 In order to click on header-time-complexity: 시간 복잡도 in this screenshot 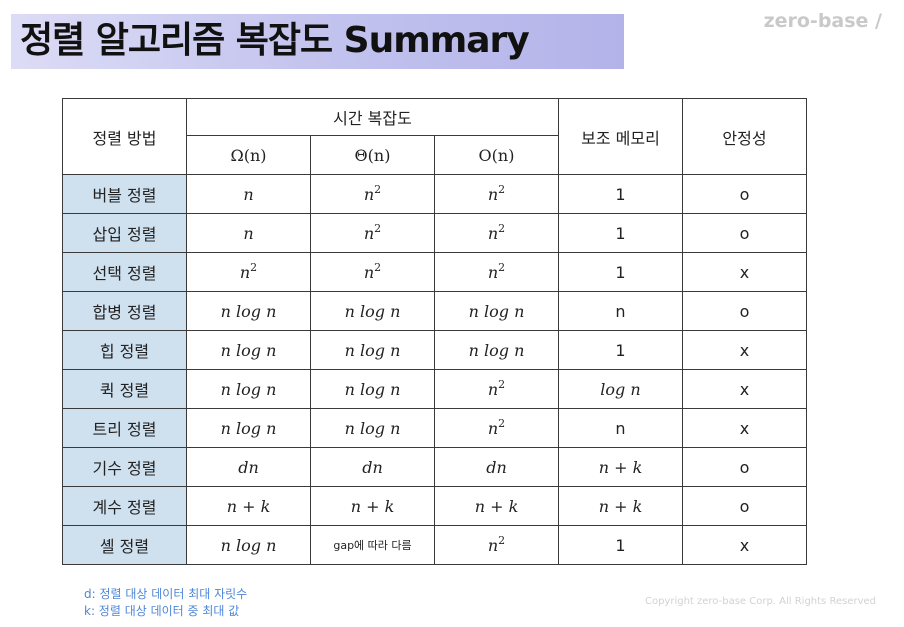, I will do `click(372, 117)`.